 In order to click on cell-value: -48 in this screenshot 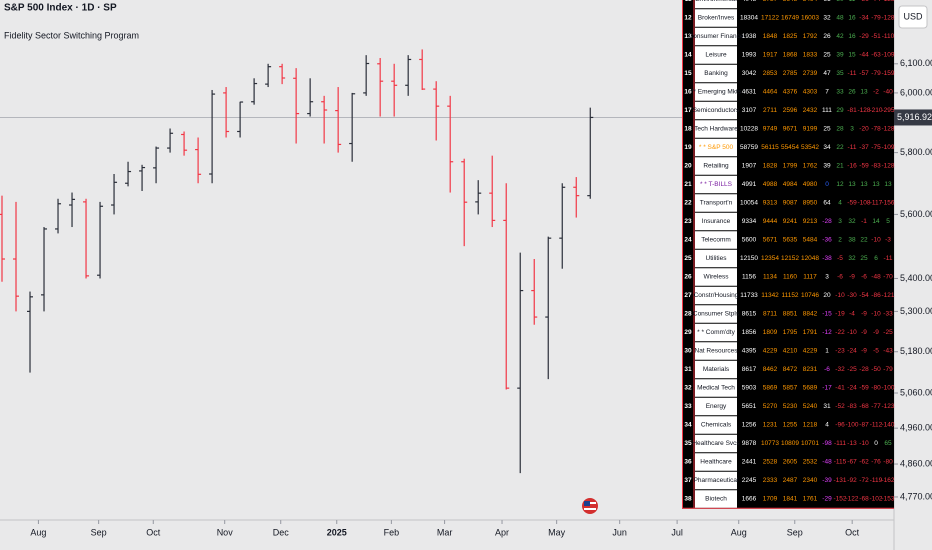, I will do `click(876, 277)`.